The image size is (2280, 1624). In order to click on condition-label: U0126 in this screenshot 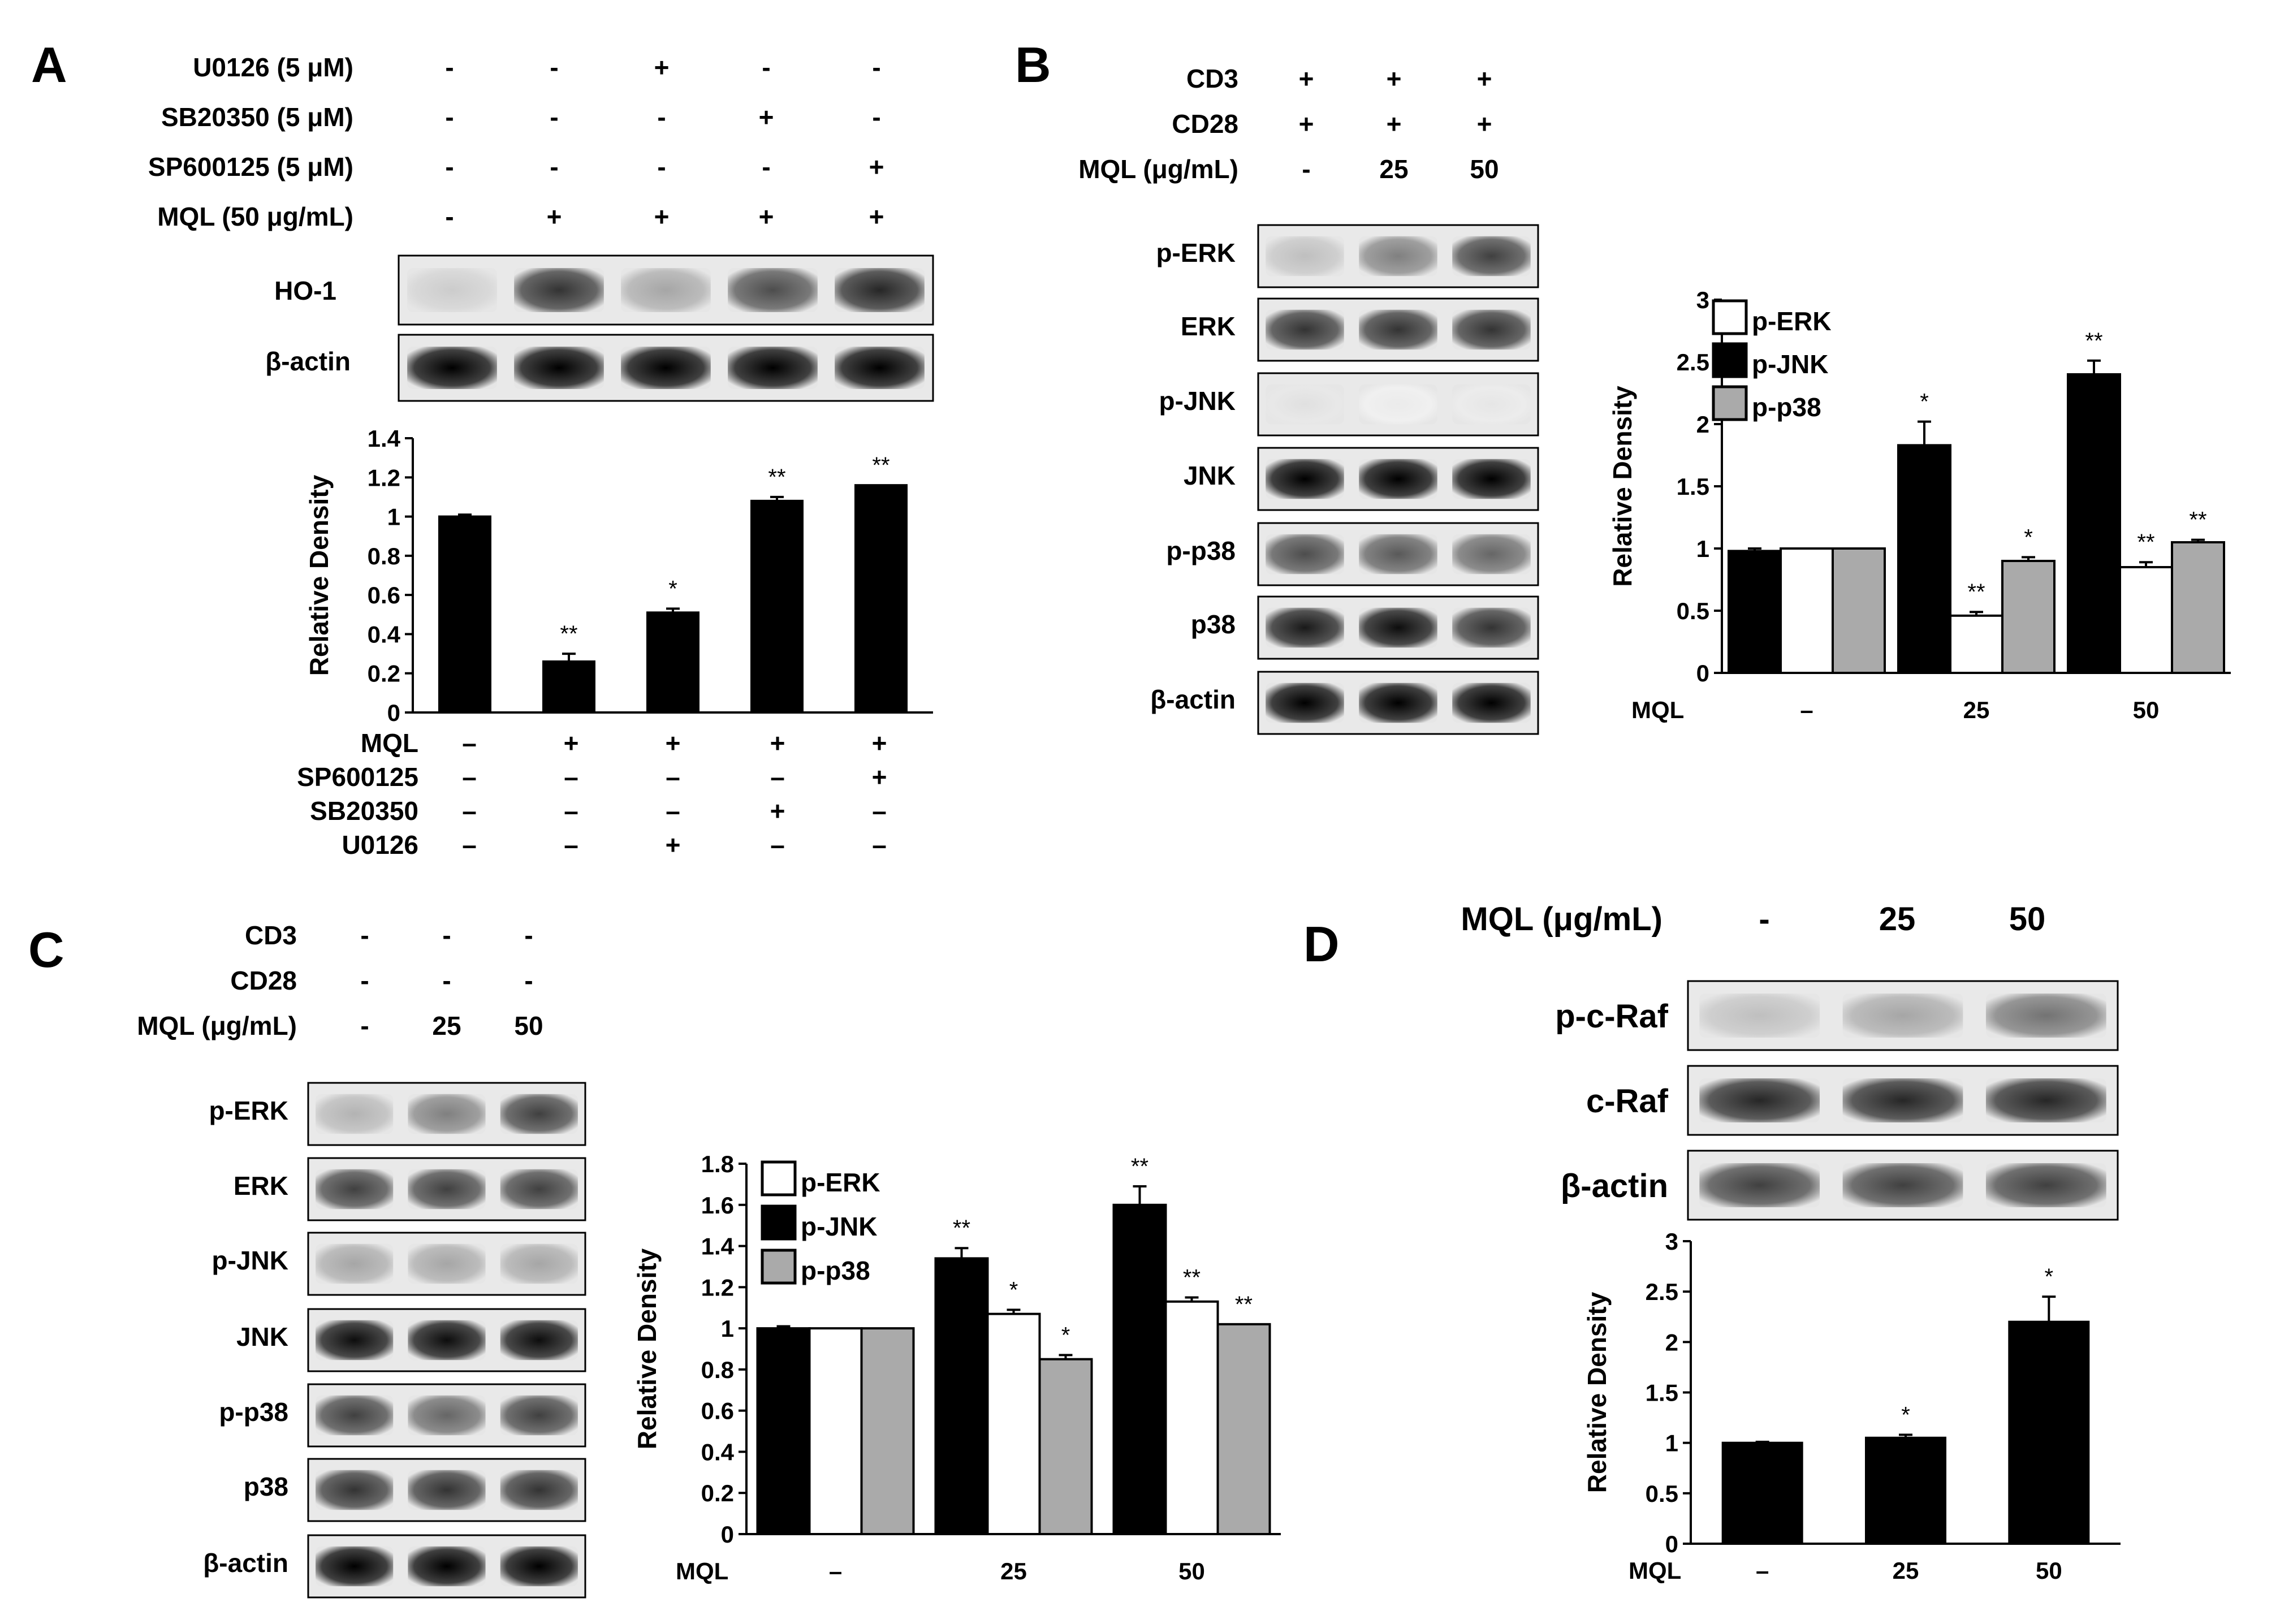, I will do `click(380, 844)`.